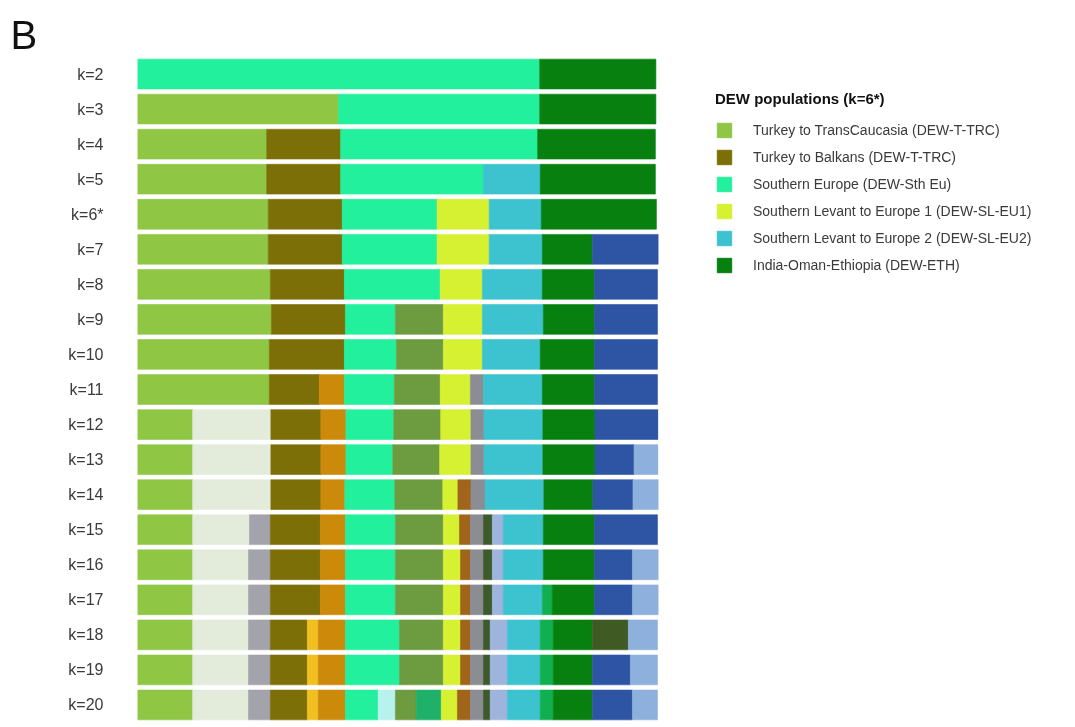  What do you see at coordinates (86, 389) in the screenshot?
I see `y-tick-label: k=11` at bounding box center [86, 389].